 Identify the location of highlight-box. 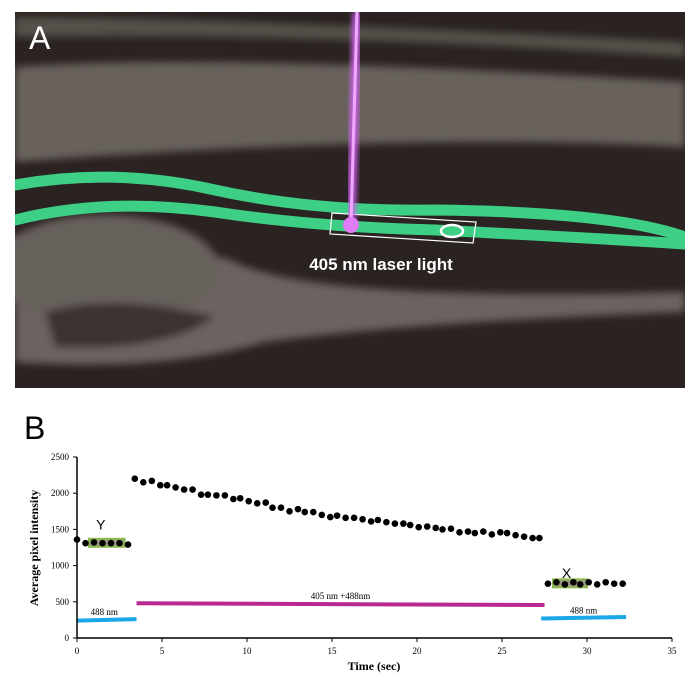
(106, 542).